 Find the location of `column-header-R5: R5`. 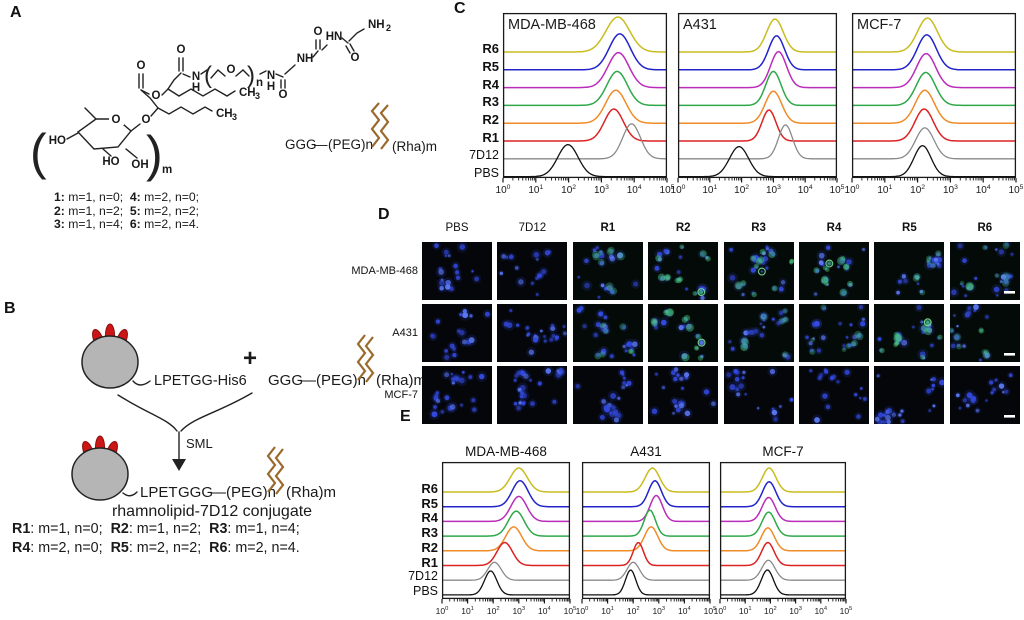

column-header-R5: R5 is located at coordinates (909, 228).